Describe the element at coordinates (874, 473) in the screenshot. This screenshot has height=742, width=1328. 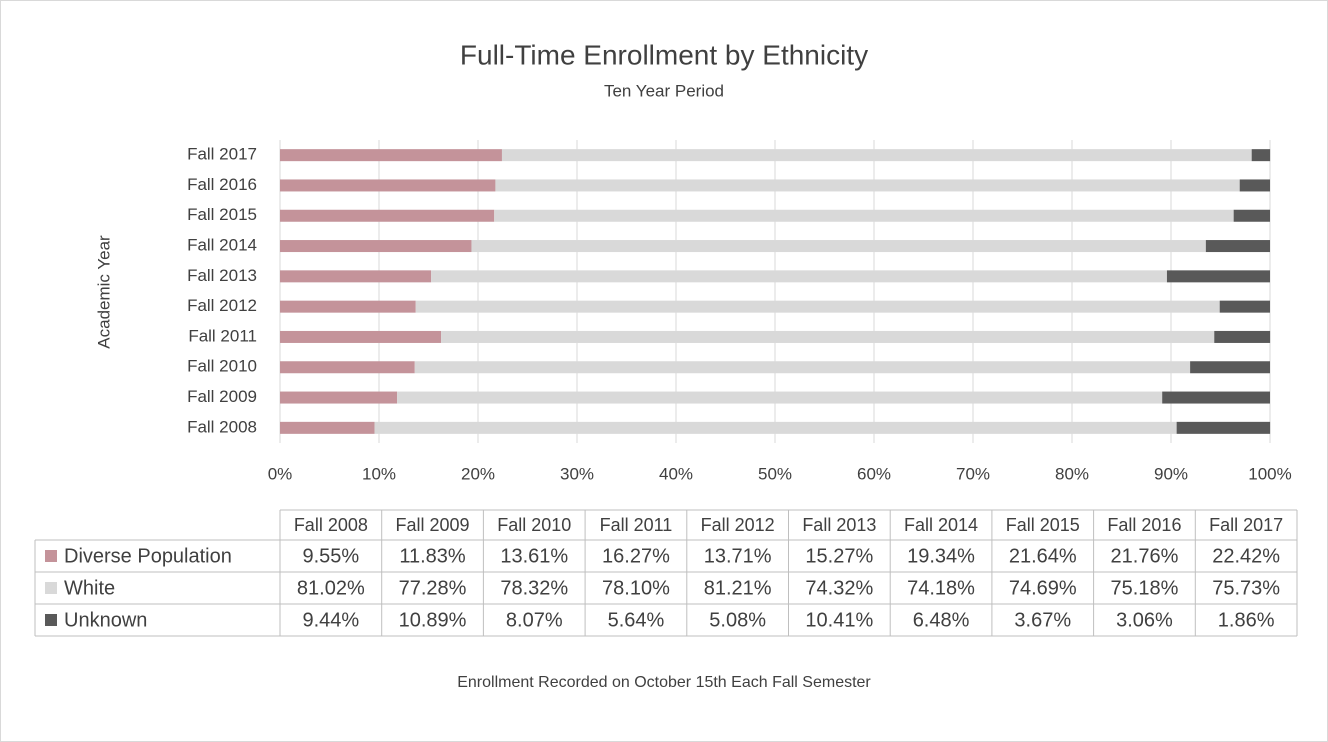
I see `x-tick-label: 60%` at that location.